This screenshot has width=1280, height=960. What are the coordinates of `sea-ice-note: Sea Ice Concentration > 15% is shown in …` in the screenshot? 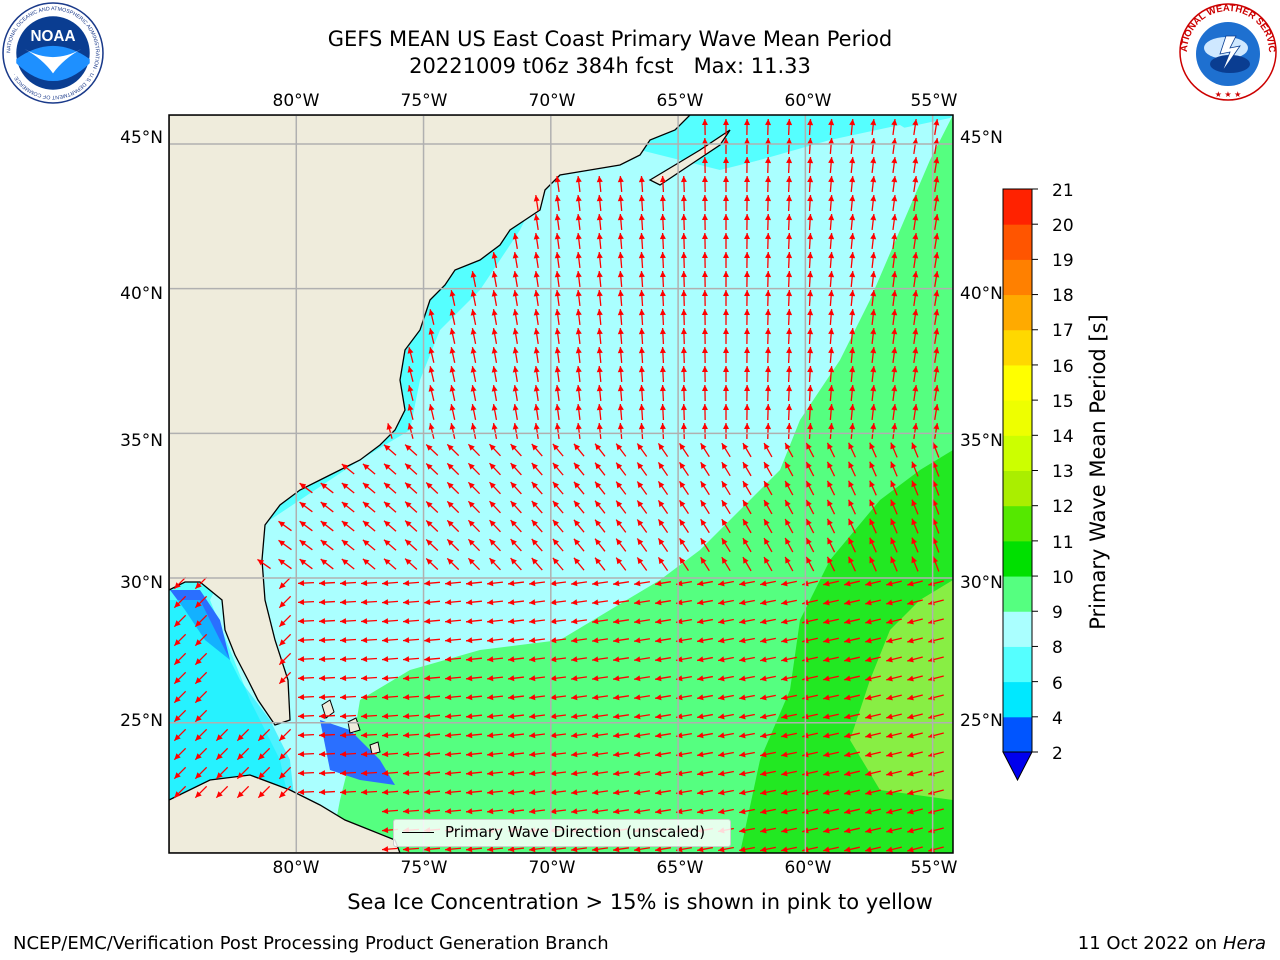 It's located at (640, 902).